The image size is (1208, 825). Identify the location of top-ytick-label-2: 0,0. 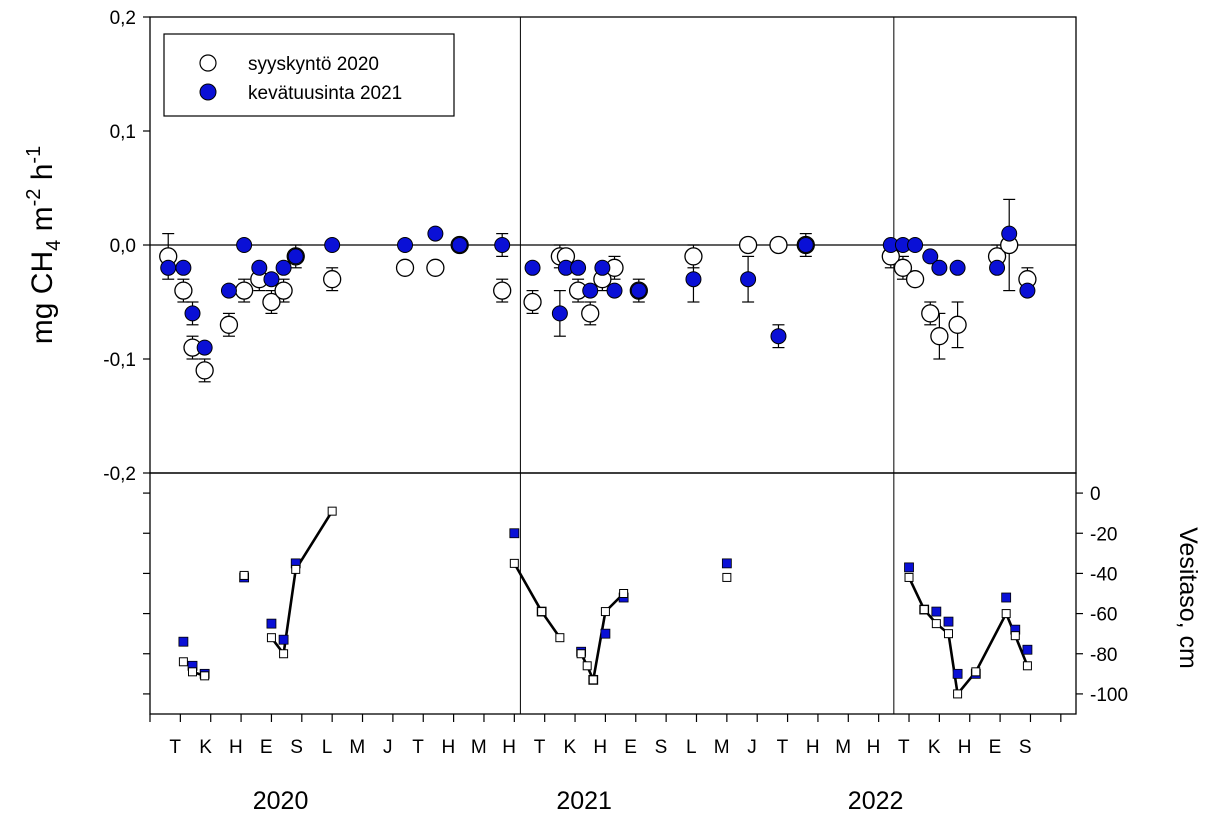
(123, 246).